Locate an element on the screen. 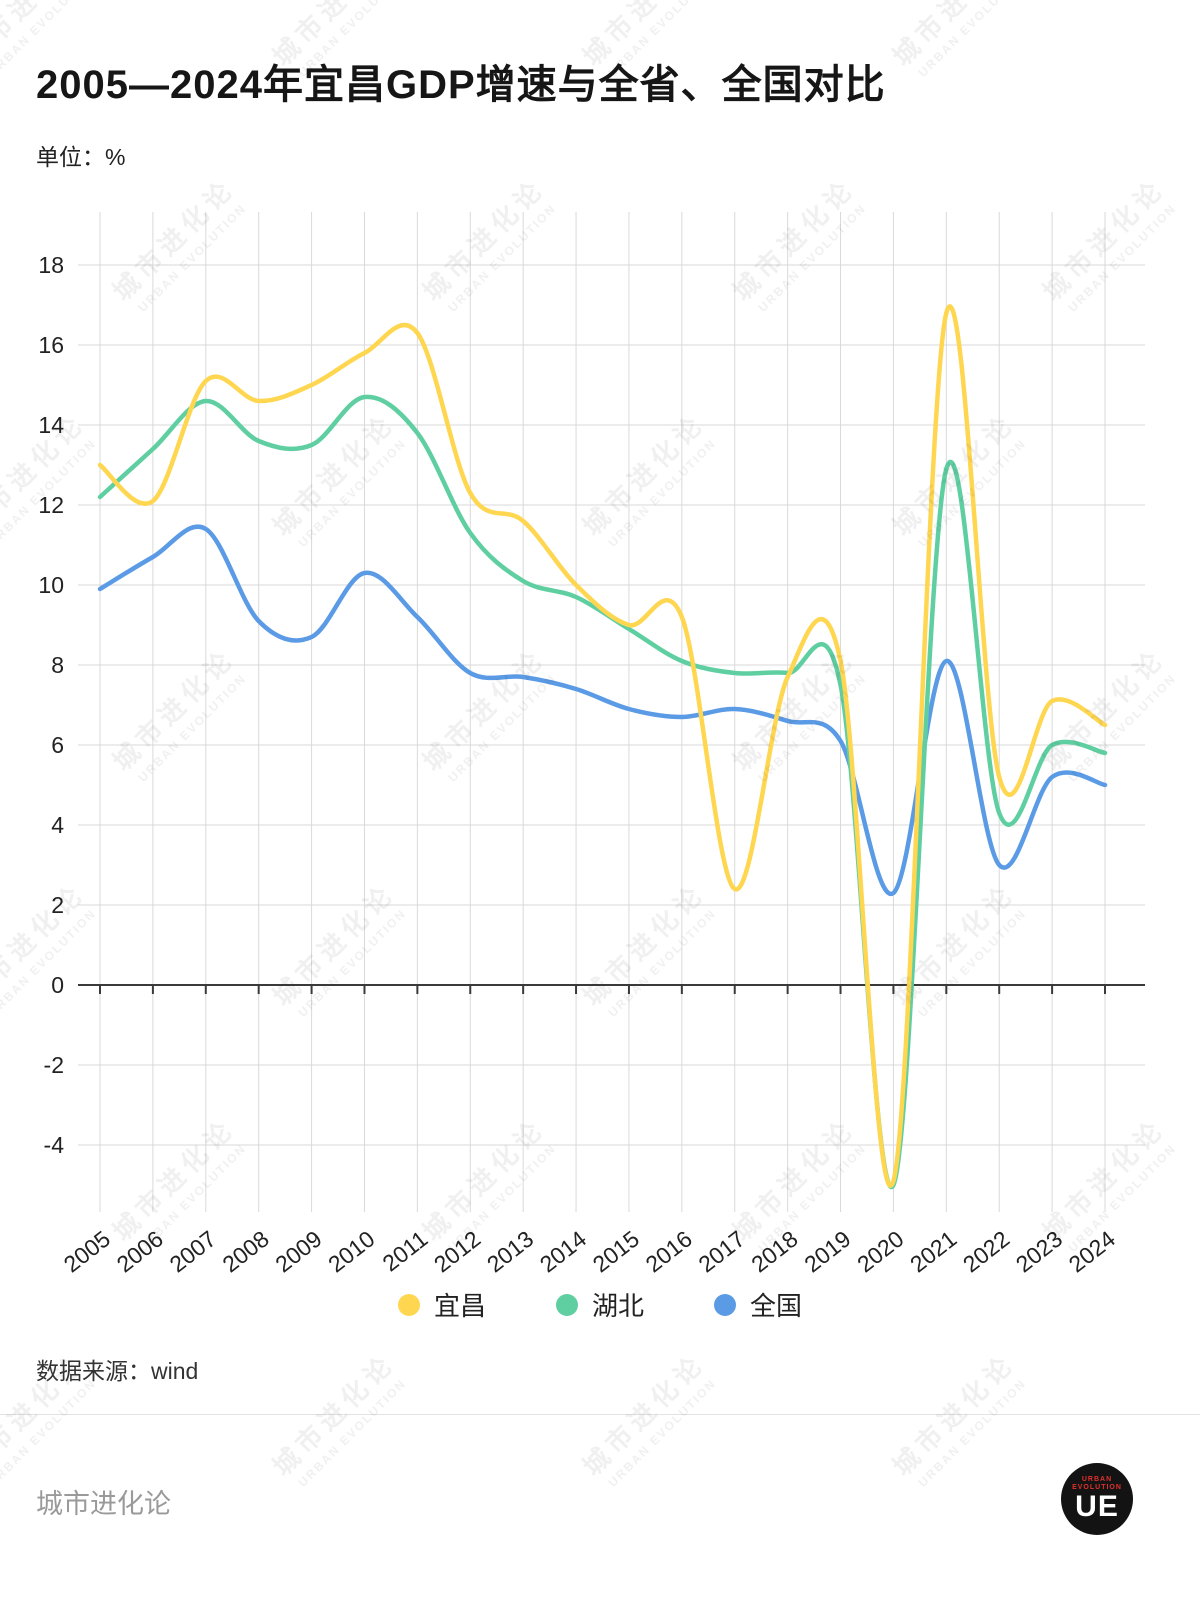 Image resolution: width=1200 pixels, height=1600 pixels. y-axis-label: -2 is located at coordinates (54, 1065).